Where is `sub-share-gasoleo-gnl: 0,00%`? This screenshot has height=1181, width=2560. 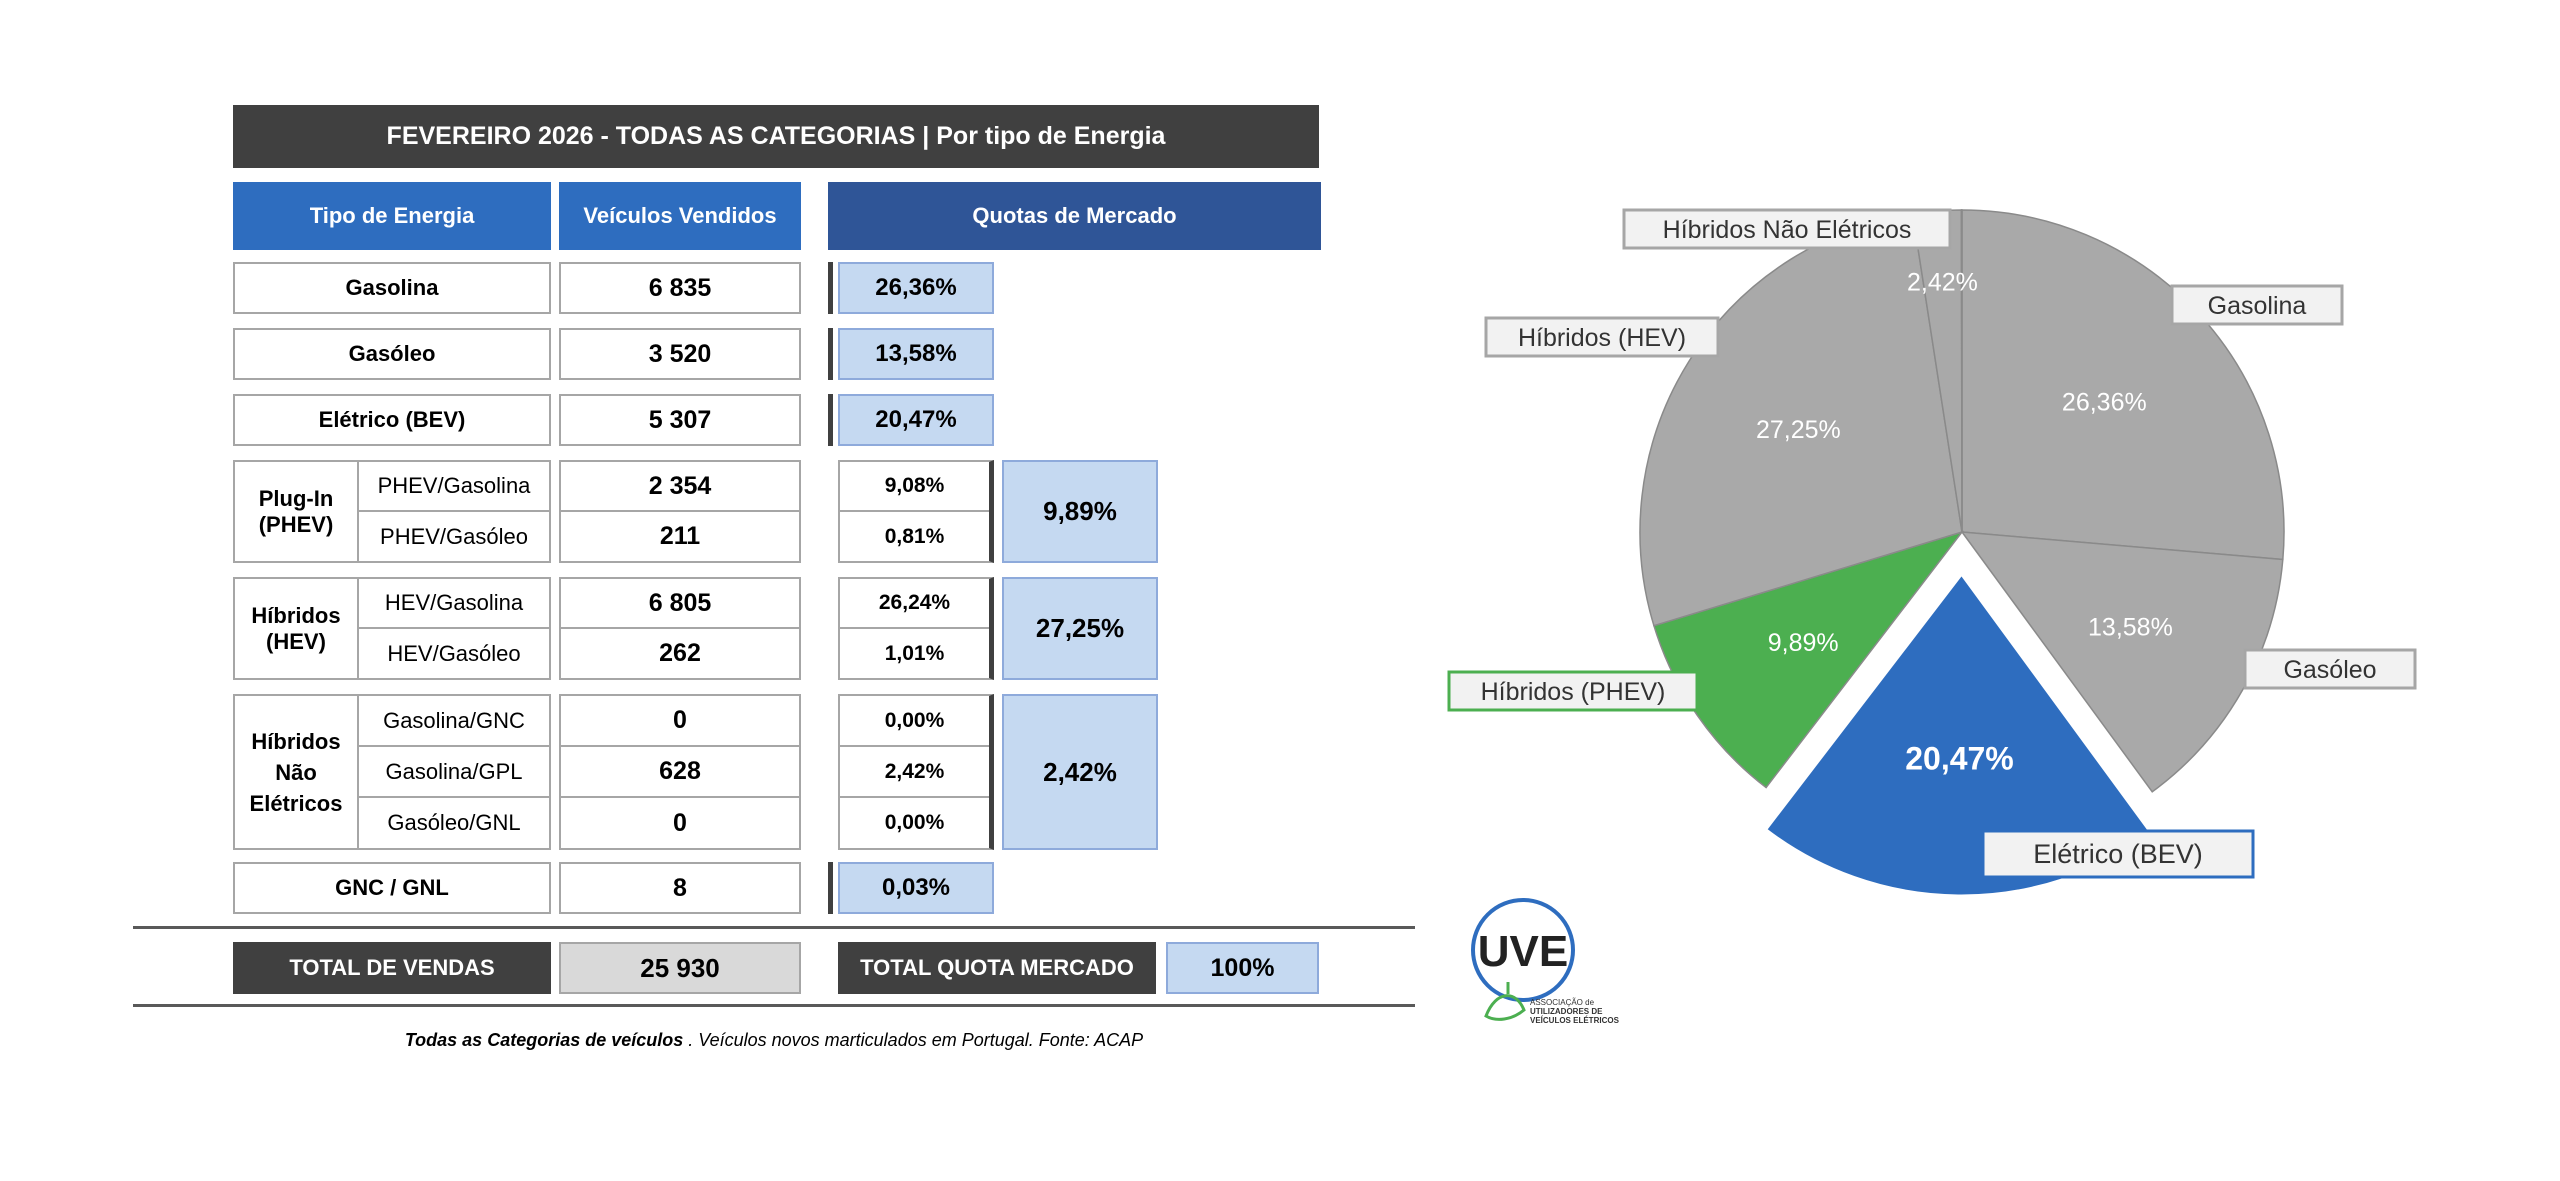
sub-share-gasoleo-gnl: 0,00% is located at coordinates (914, 822).